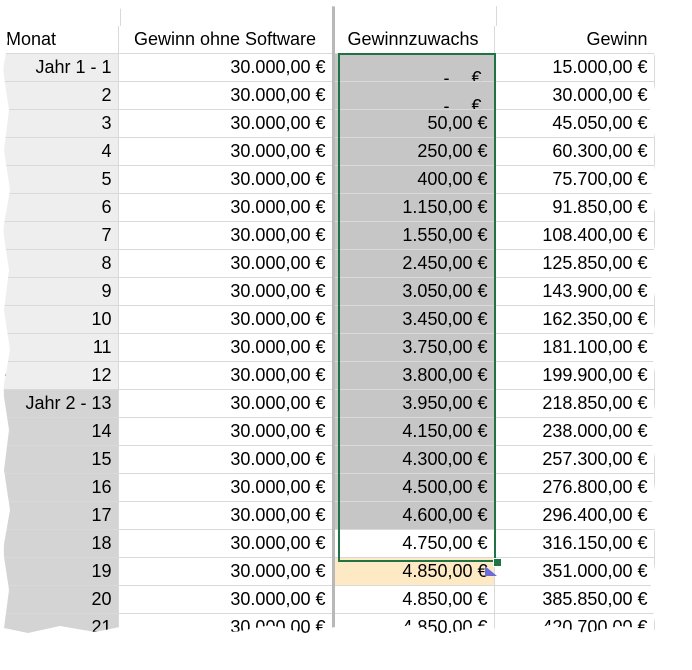 The height and width of the screenshot is (670, 692). Describe the element at coordinates (61, 207) in the screenshot. I see `cell-monat: 6` at that location.